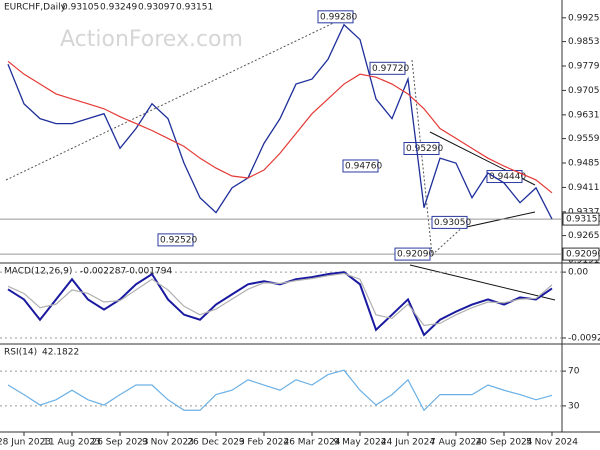  What do you see at coordinates (149, 272) in the screenshot?
I see `macd-value: -0.001794` at bounding box center [149, 272].